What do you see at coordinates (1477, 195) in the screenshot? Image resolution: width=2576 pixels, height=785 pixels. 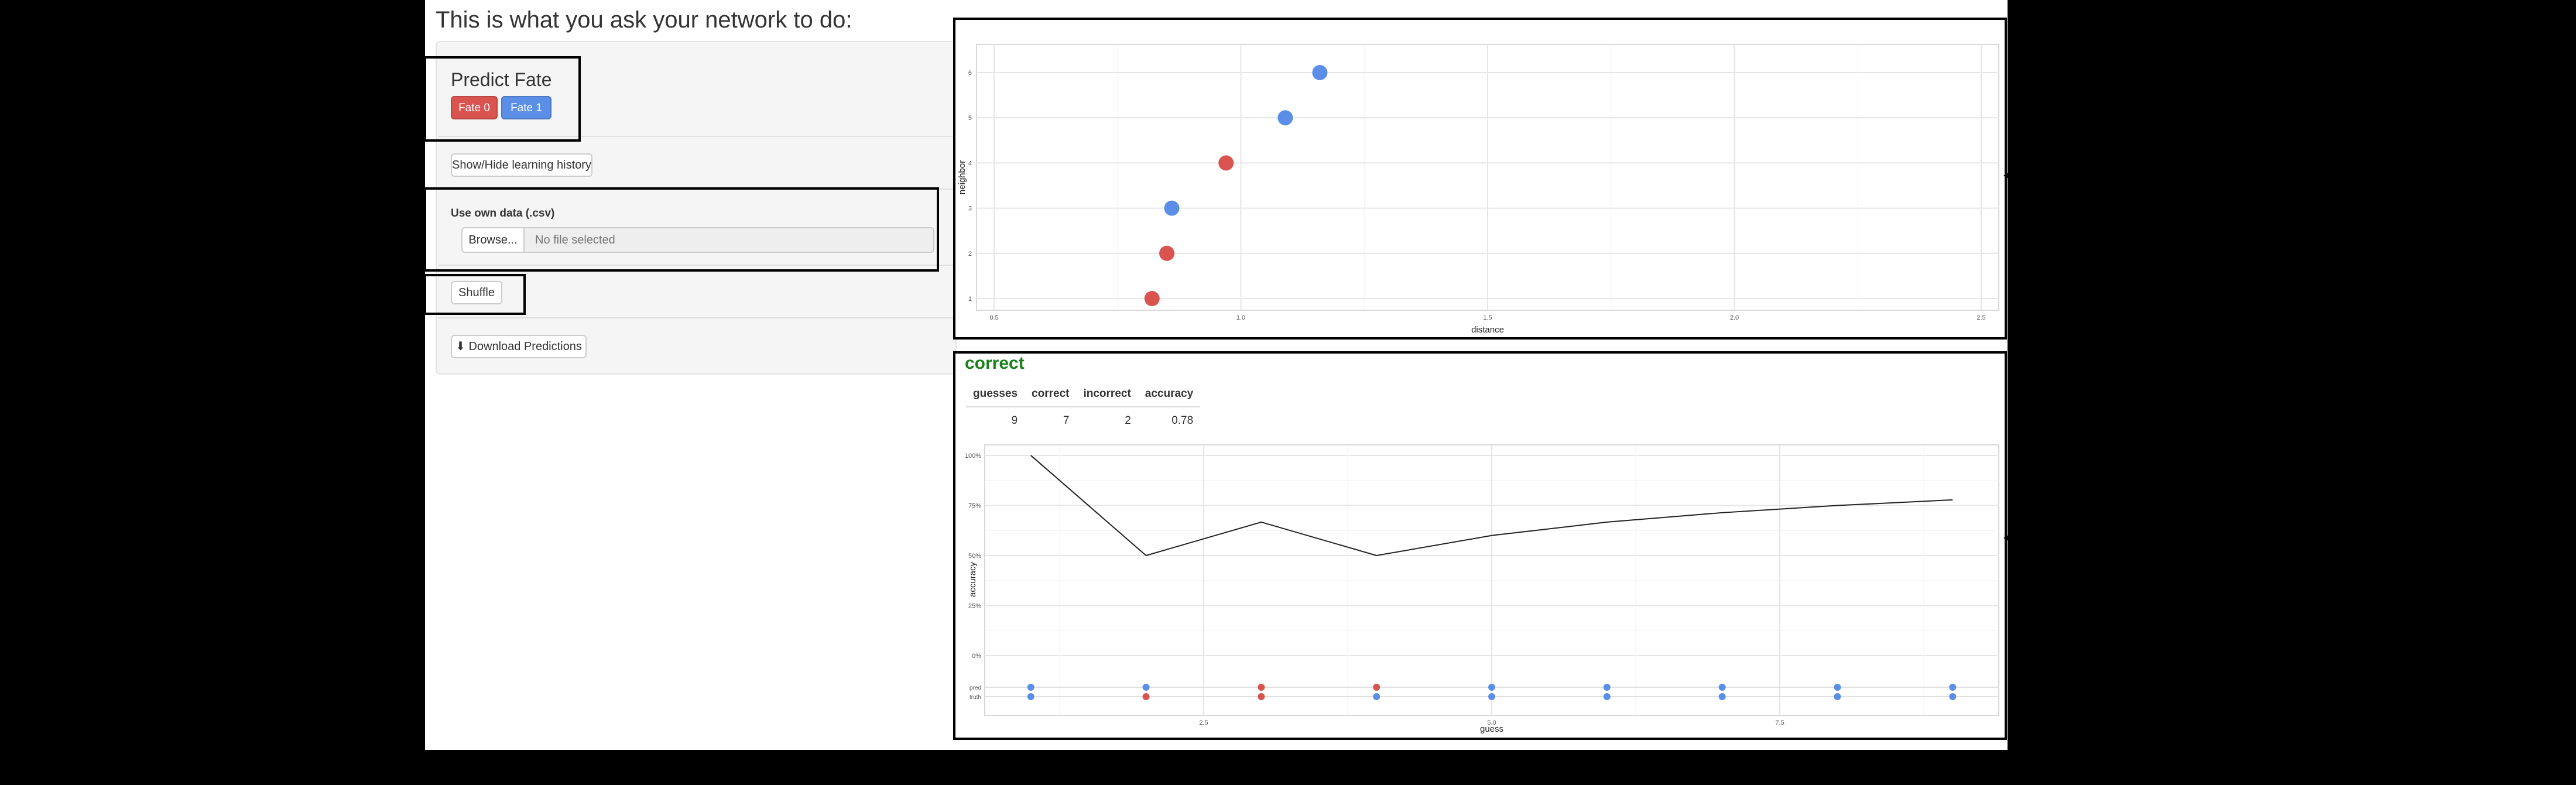 I see `tick-labels: 0.5 1.0 1.5 2.0 2.5 1 2 3 4 5 6` at bounding box center [1477, 195].